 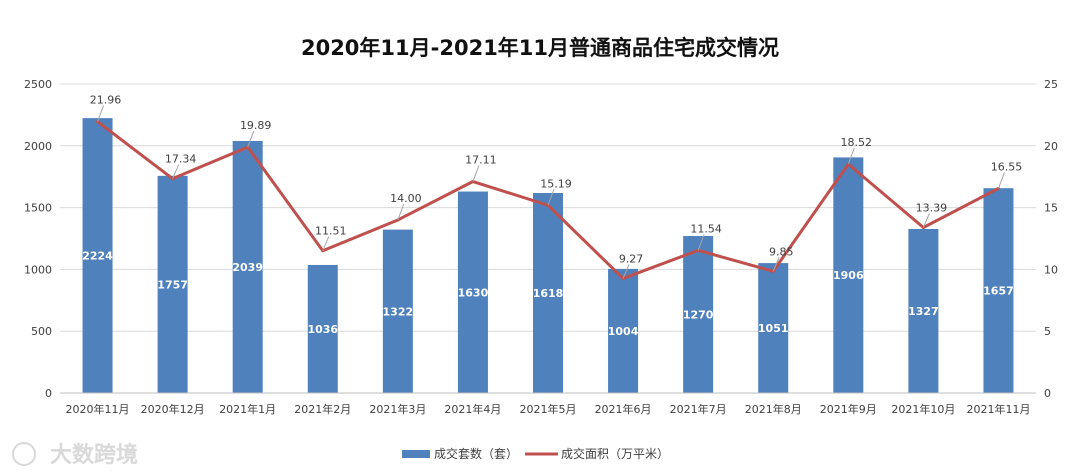 I want to click on line-data-label: 9.27, so click(x=631, y=258).